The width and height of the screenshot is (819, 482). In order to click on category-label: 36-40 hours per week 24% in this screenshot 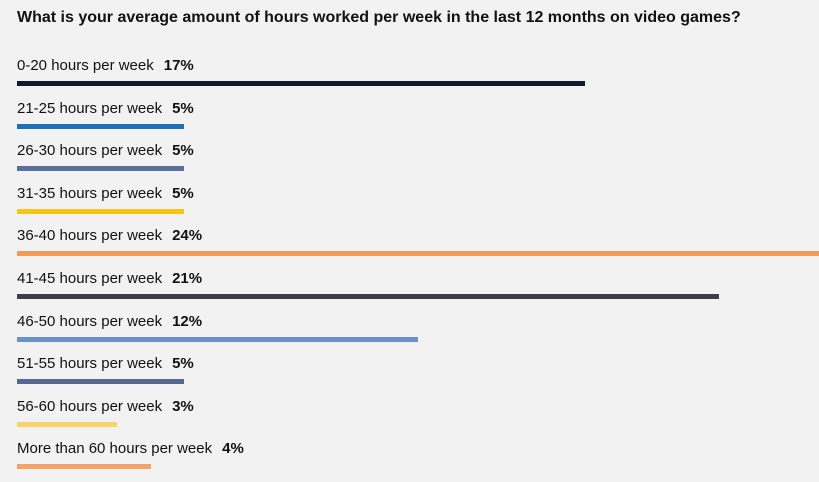, I will do `click(109, 235)`.